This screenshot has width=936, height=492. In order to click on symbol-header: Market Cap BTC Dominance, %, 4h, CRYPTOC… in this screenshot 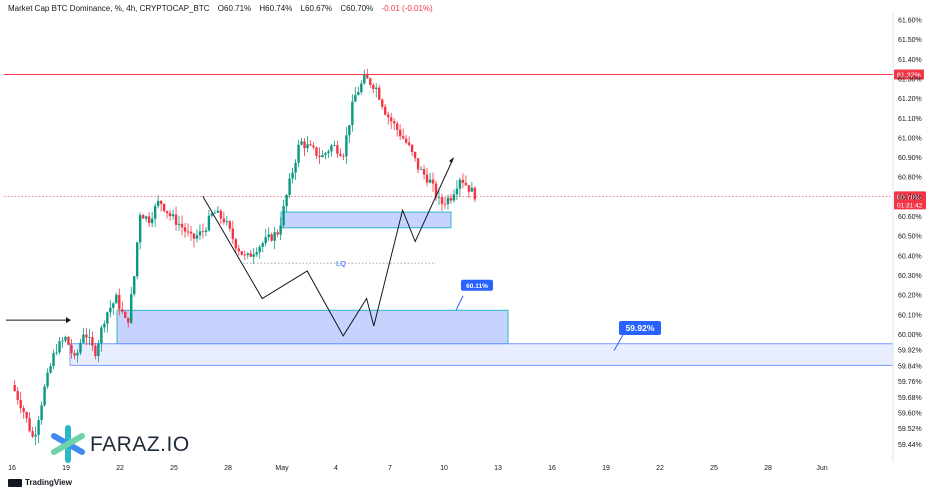, I will do `click(220, 8)`.